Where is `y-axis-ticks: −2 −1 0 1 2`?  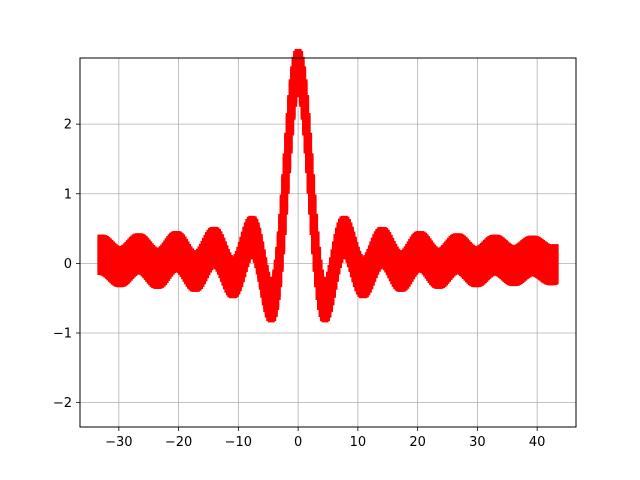 y-axis-ticks: −2 −1 0 1 2 is located at coordinates (66, 264).